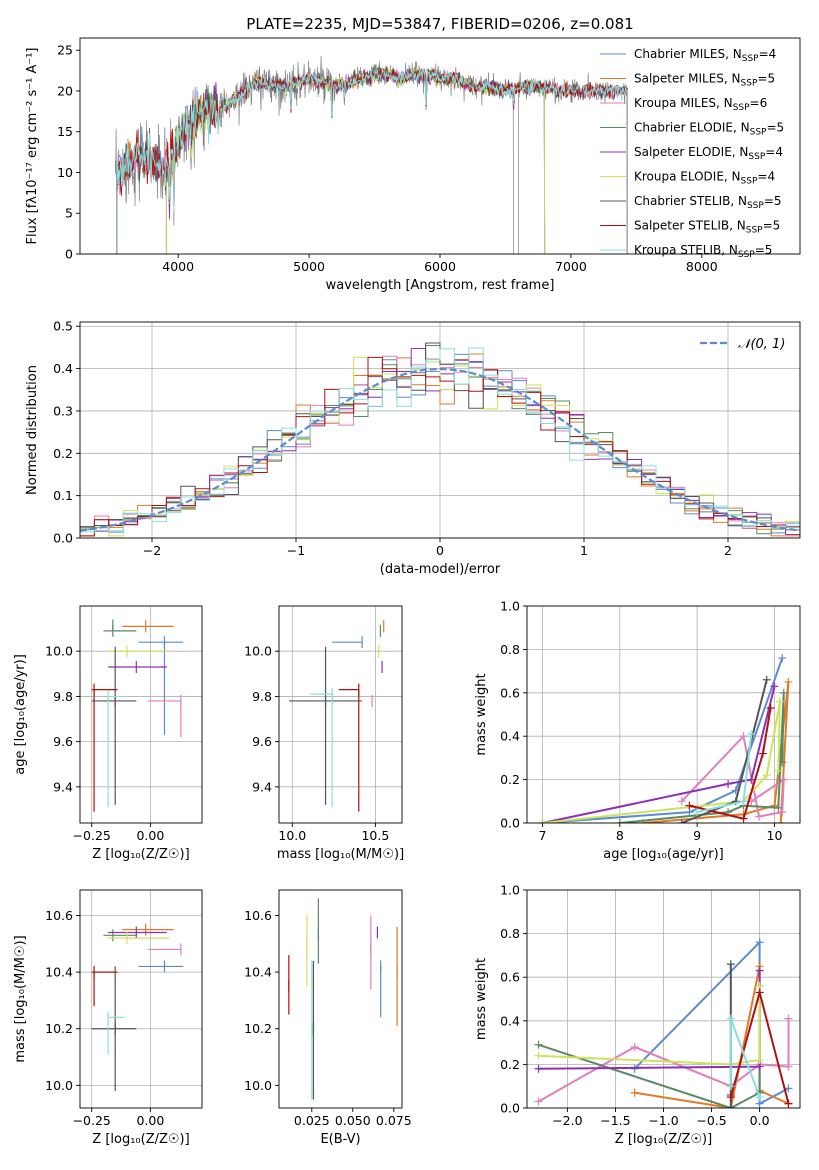 The image size is (819, 1170). I want to click on spectrum-ytick-label: 20, so click(65, 90).